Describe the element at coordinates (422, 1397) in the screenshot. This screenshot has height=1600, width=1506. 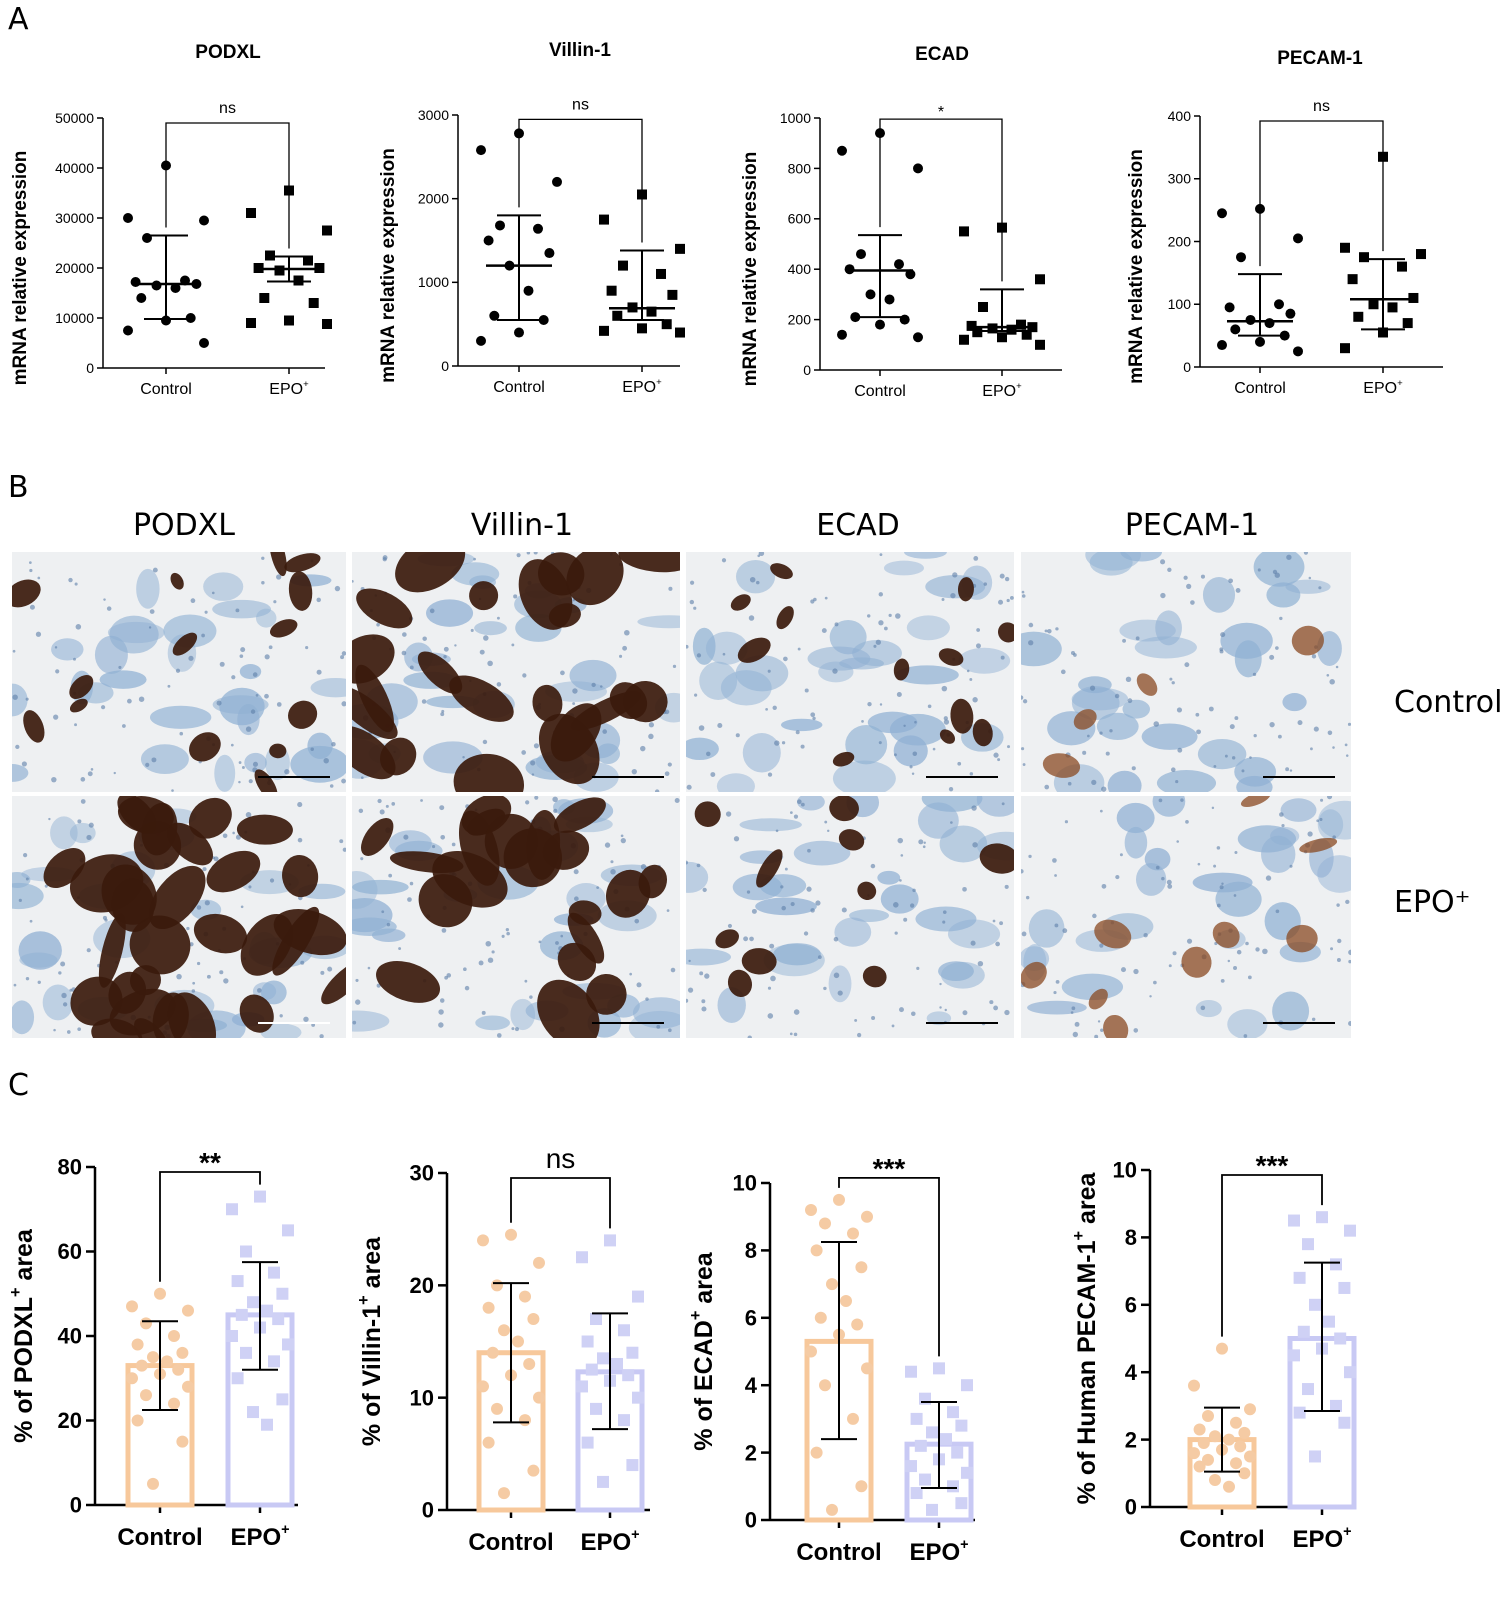
I see `y-tick-label: 10` at that location.